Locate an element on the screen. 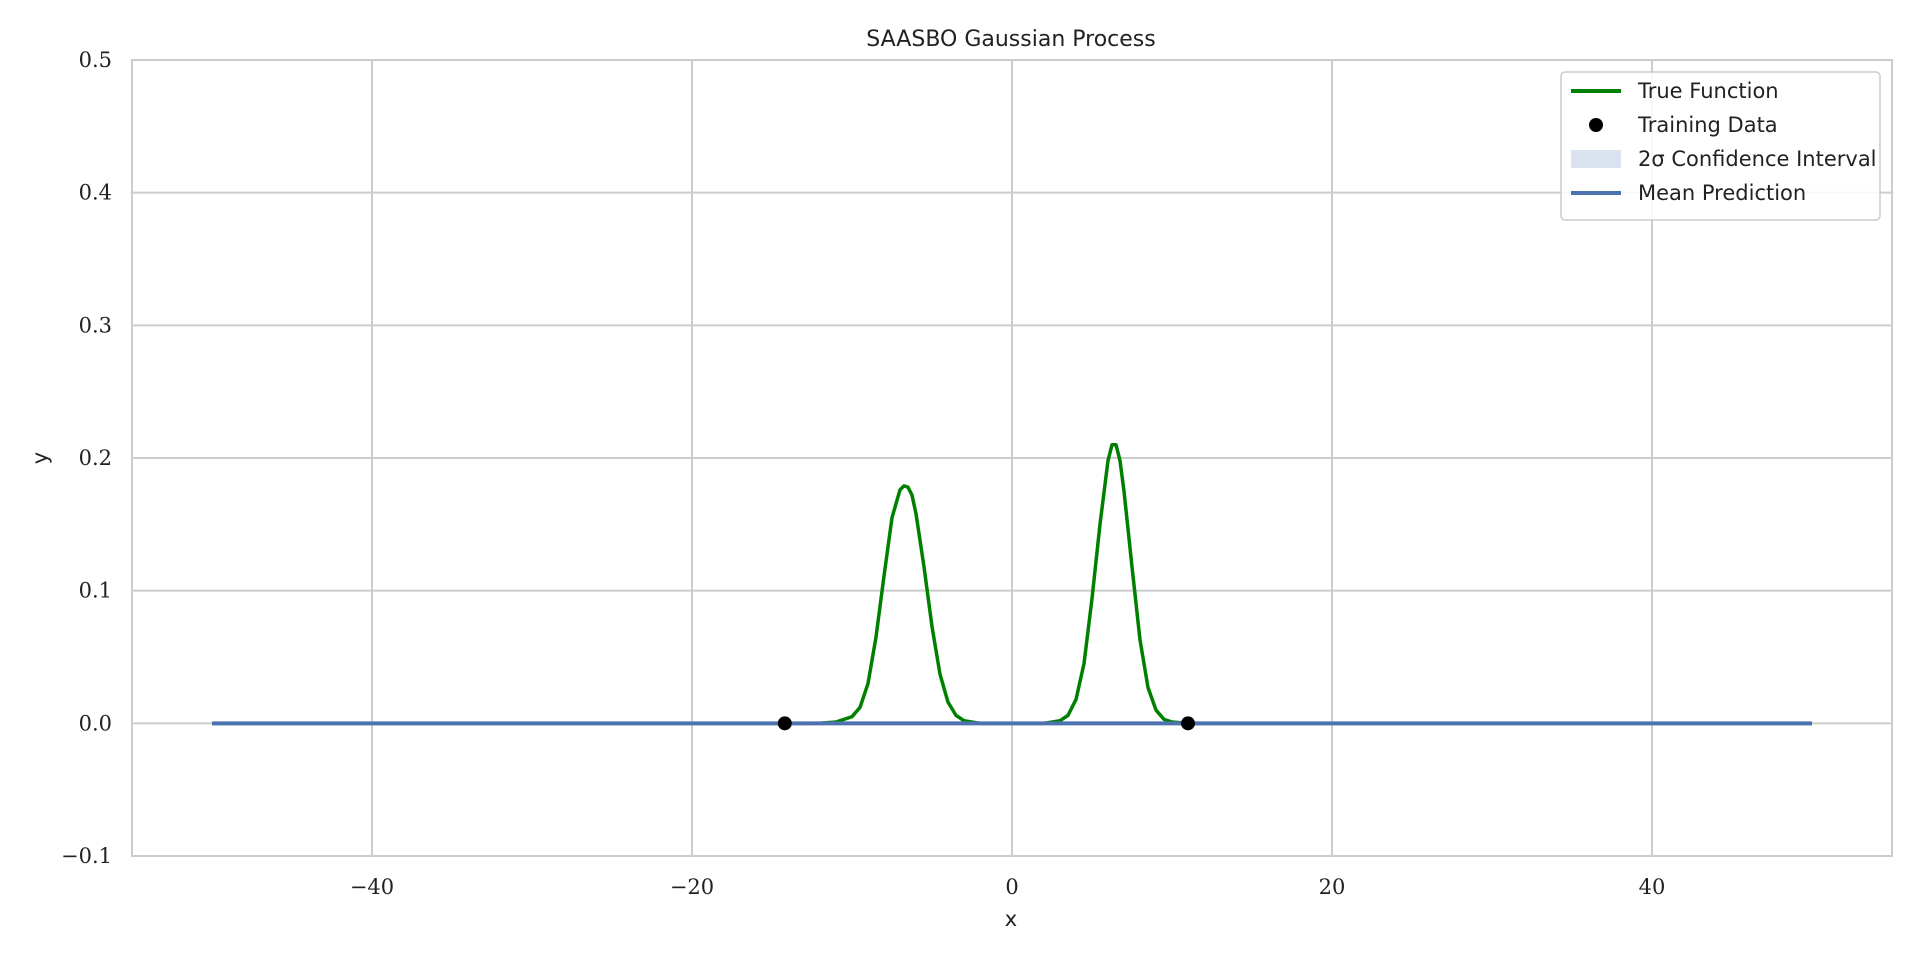 Image resolution: width=1920 pixels, height=960 pixels. x-axis-title: x is located at coordinates (1011, 919).